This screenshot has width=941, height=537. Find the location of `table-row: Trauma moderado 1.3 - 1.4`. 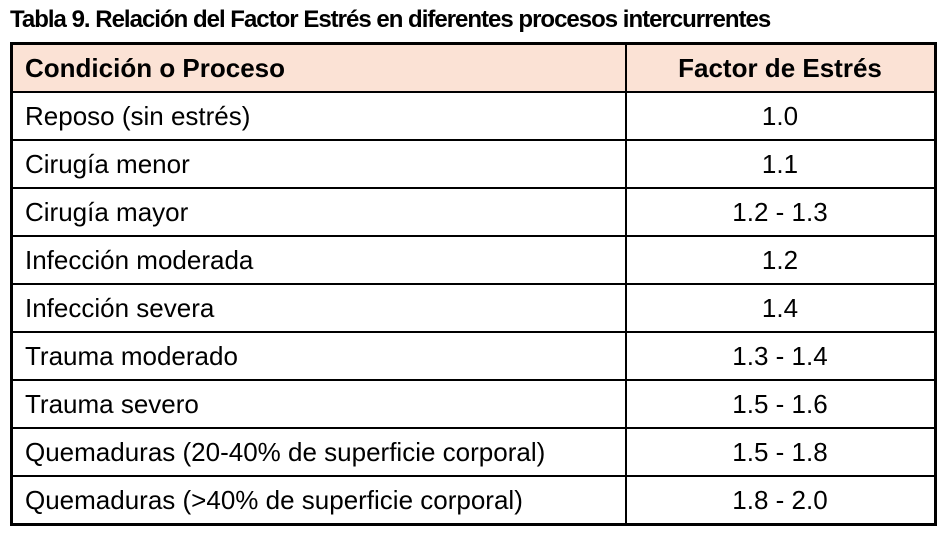

table-row: Trauma moderado 1.3 - 1.4 is located at coordinates (473, 356).